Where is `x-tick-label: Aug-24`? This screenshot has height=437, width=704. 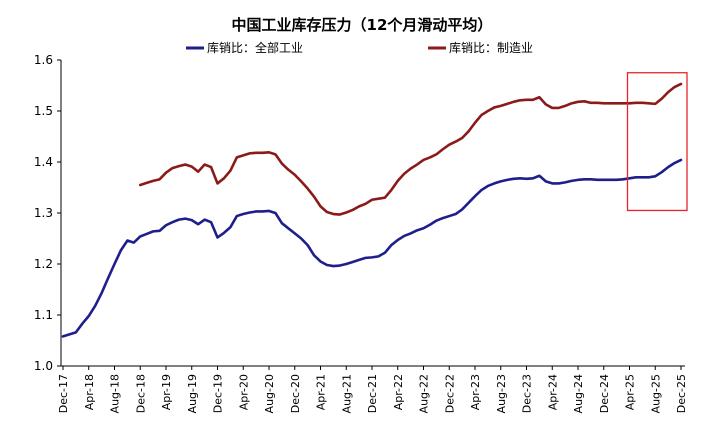 x-tick-label: Aug-24 is located at coordinates (578, 393).